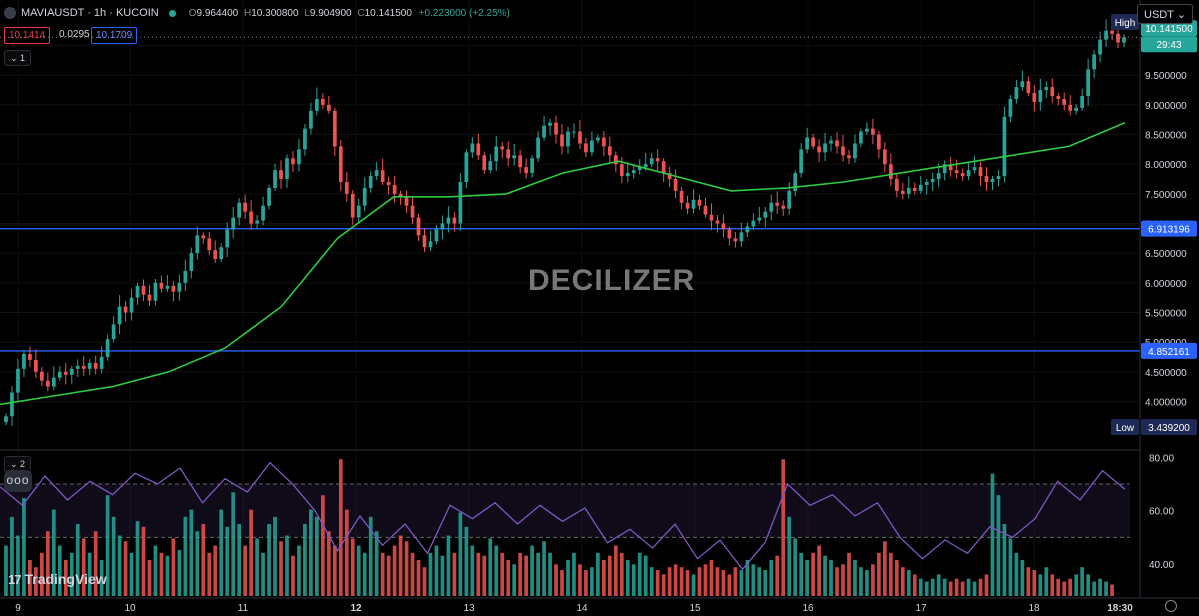 The image size is (1199, 616). What do you see at coordinates (114, 35) in the screenshot?
I see `ask-price: 10.1709` at bounding box center [114, 35].